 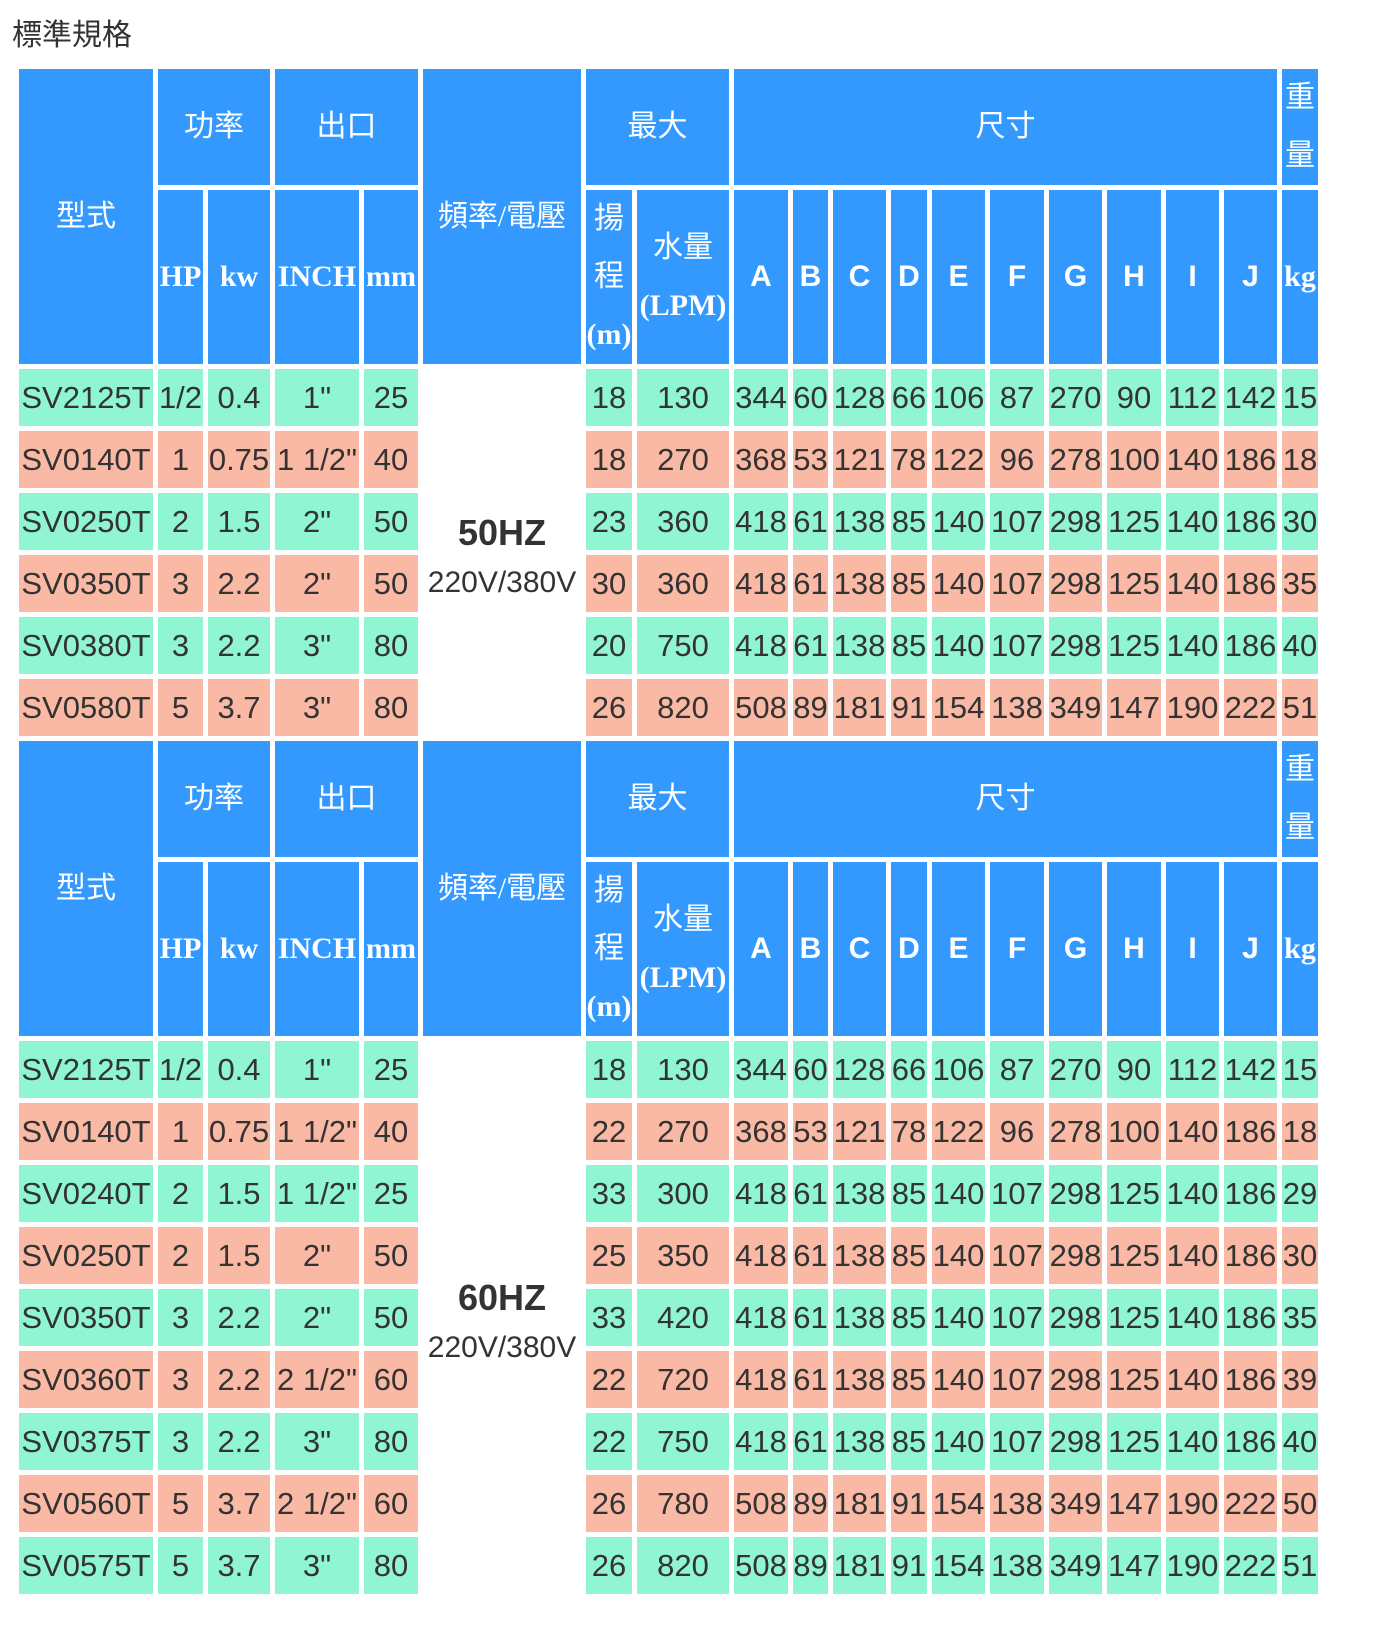 I want to click on cell-flow: 300, so click(x=683, y=1193).